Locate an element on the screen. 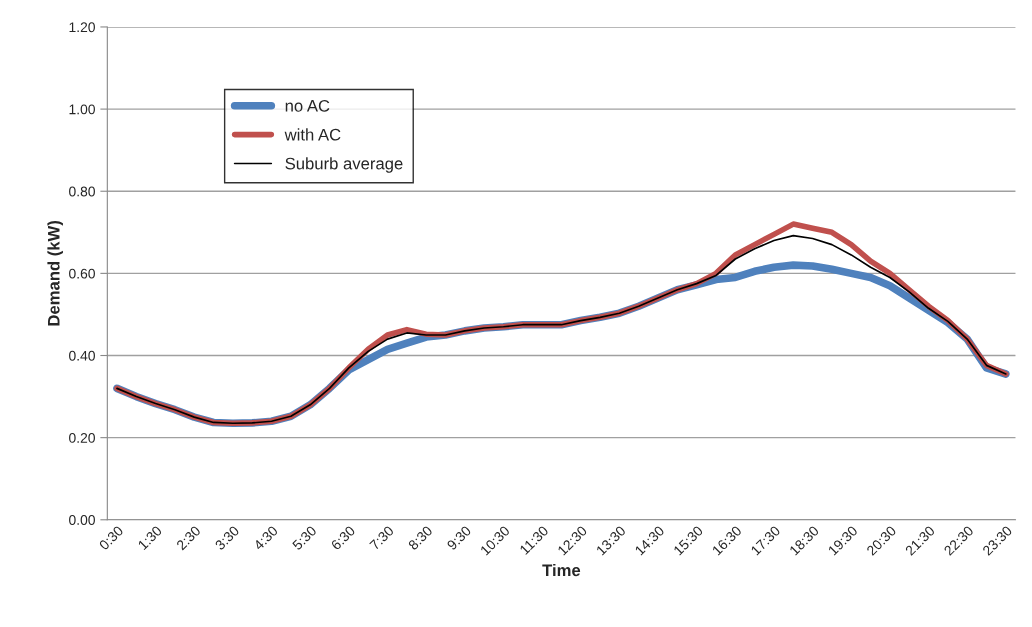  y-axis-title: Demand (kW) is located at coordinates (55, 273).